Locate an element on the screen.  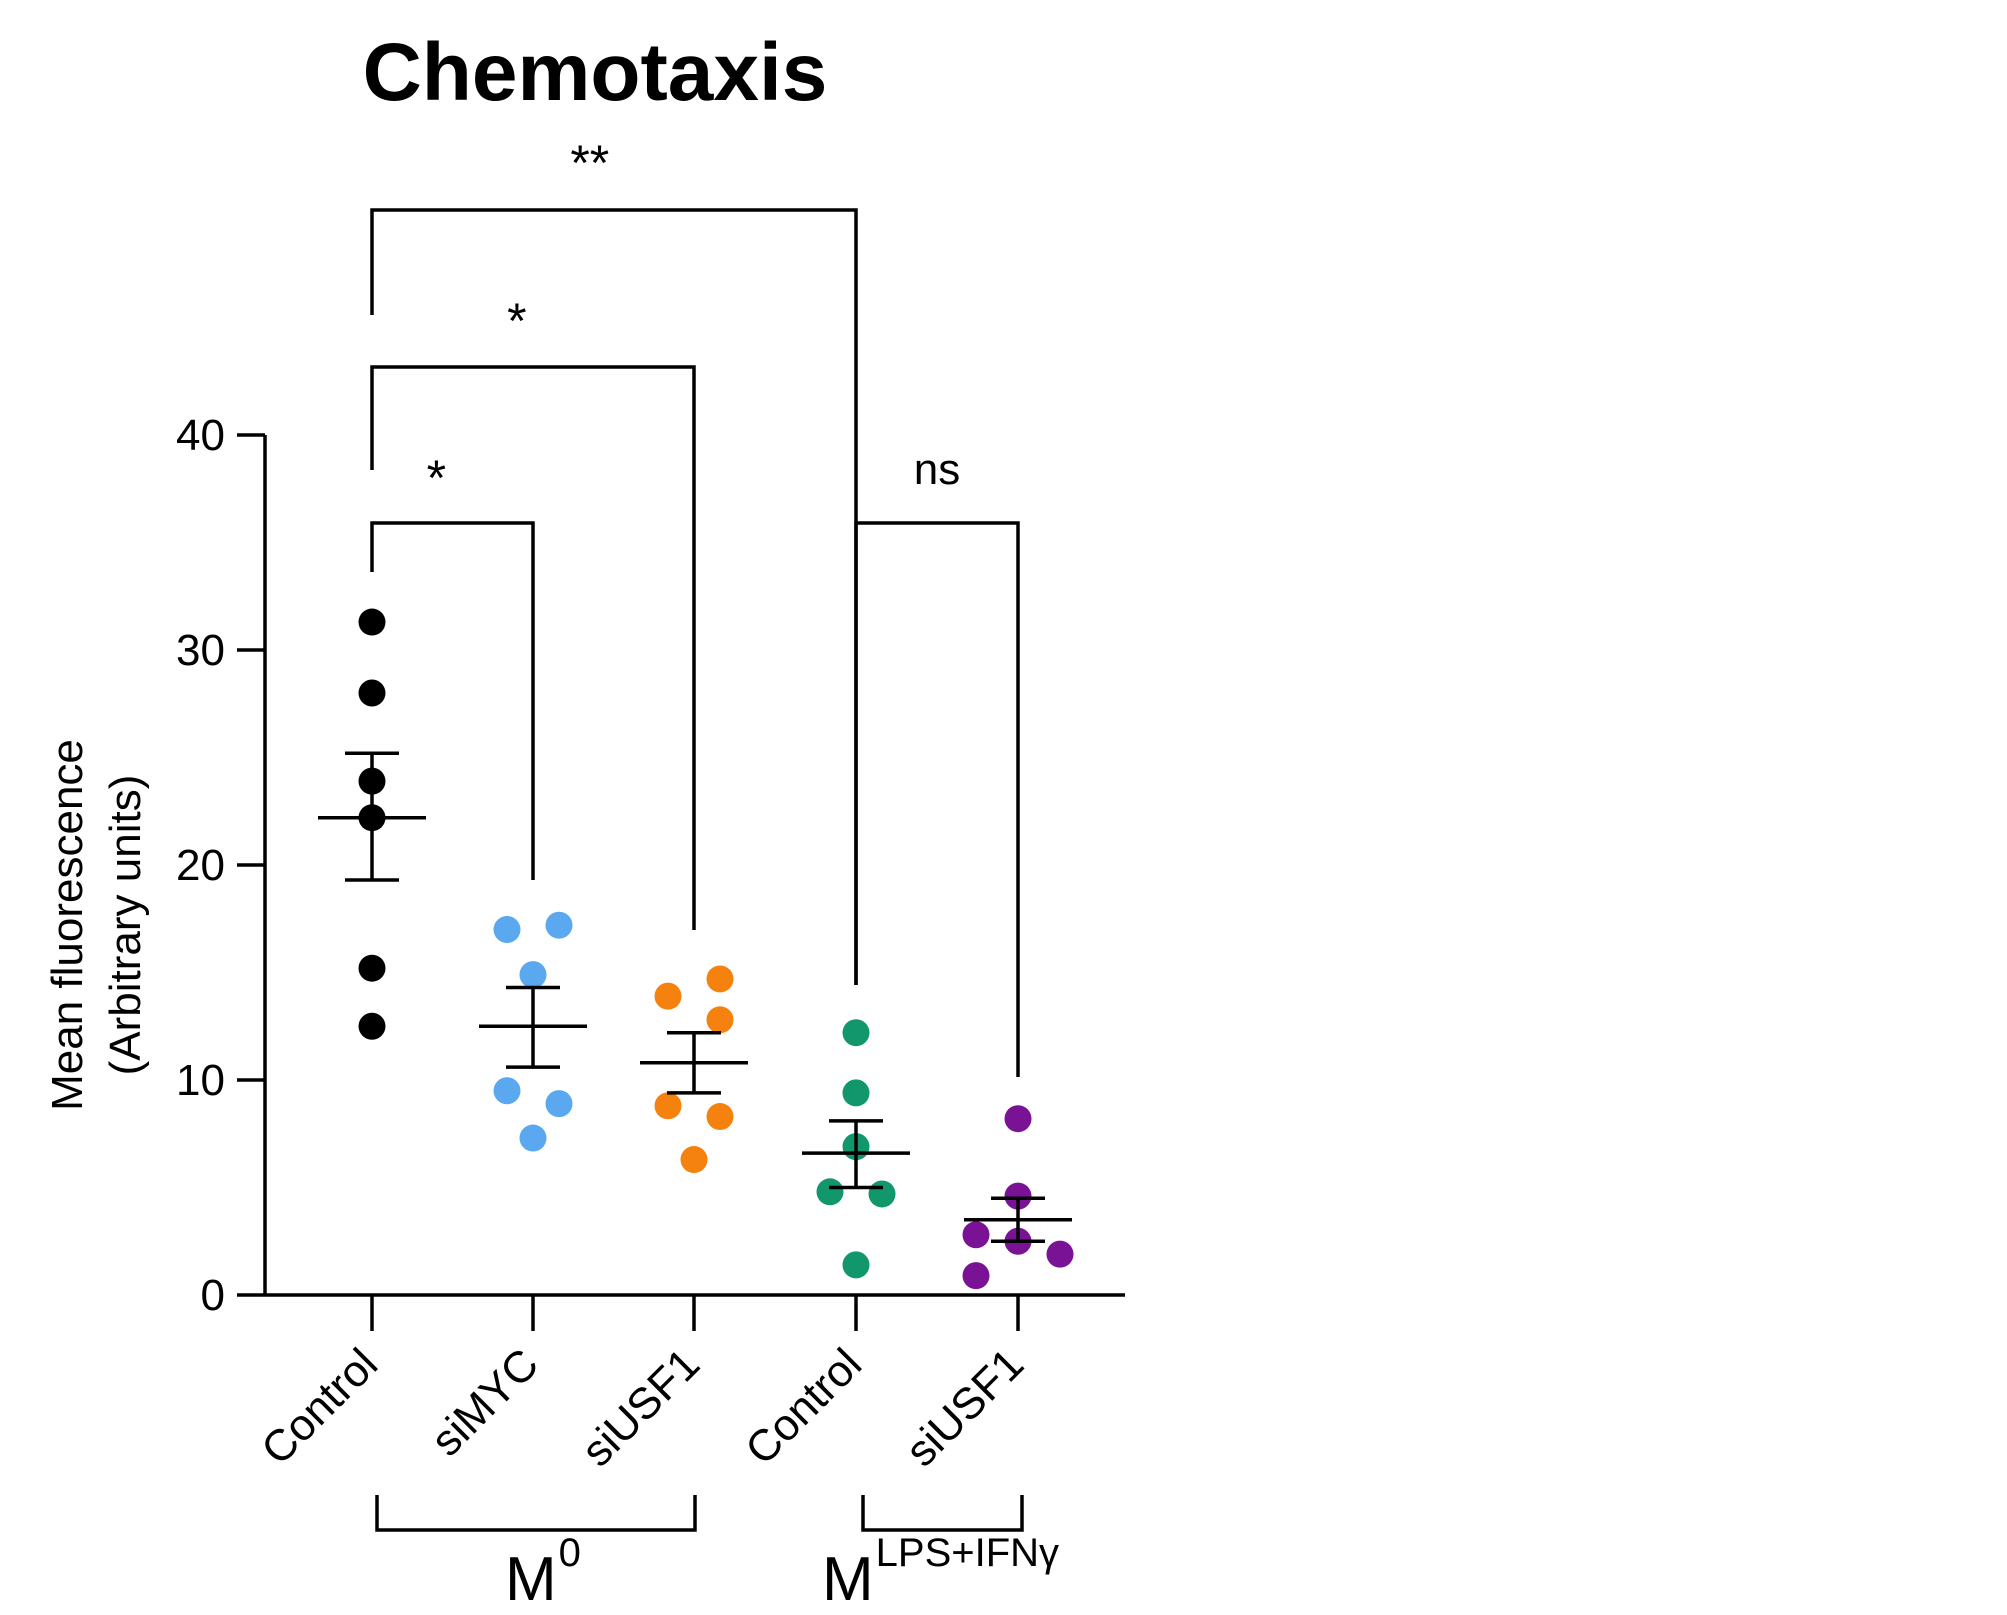
x-tick-label: siMYC is located at coordinates (485, 1402).